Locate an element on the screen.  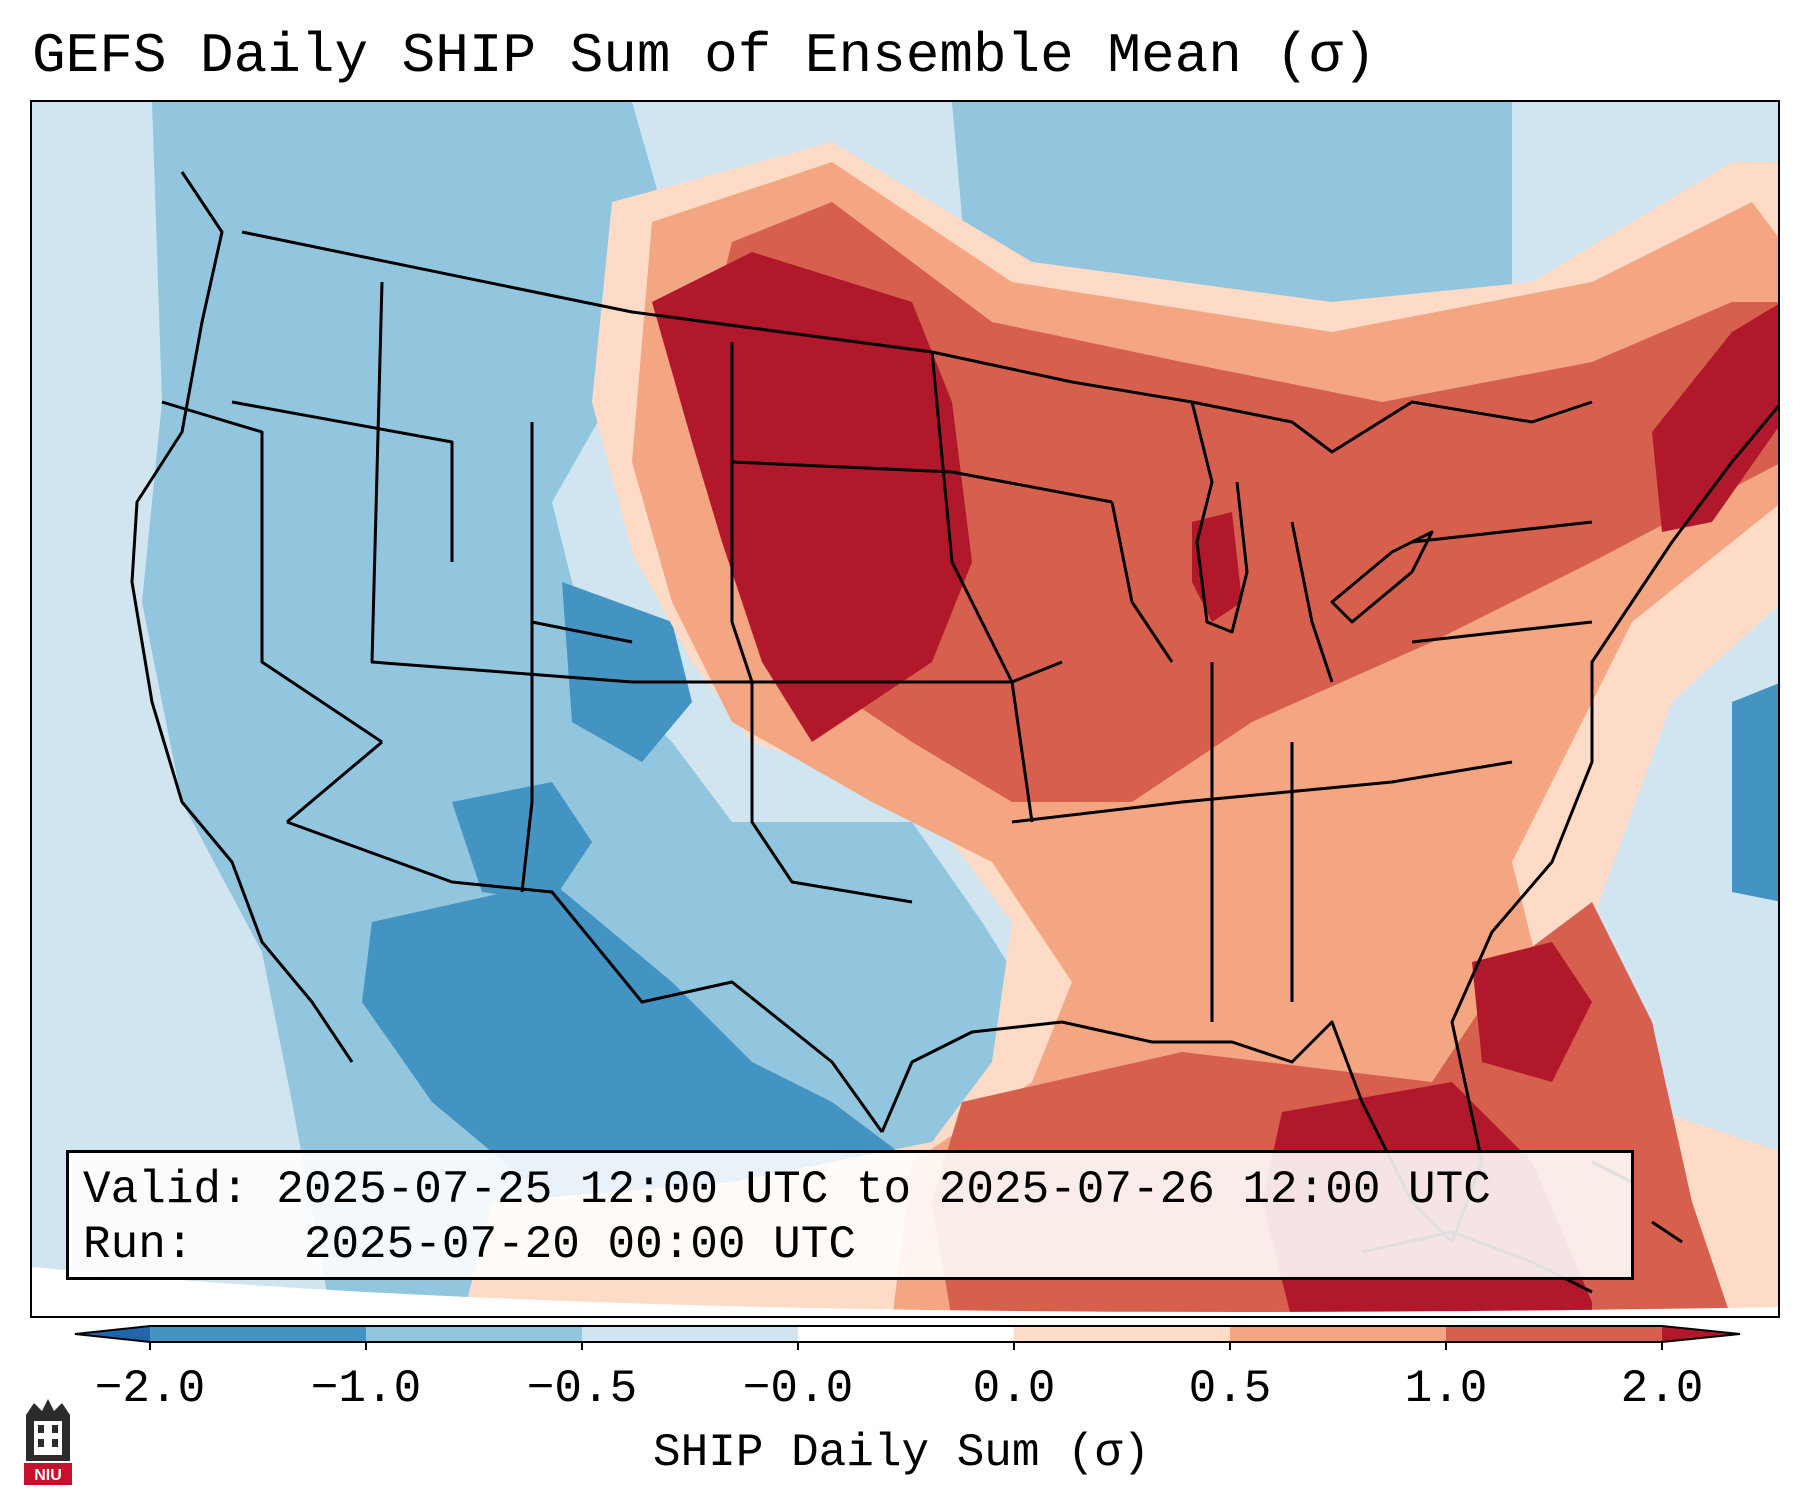
region-arizona-dark-blue is located at coordinates (522, 842).